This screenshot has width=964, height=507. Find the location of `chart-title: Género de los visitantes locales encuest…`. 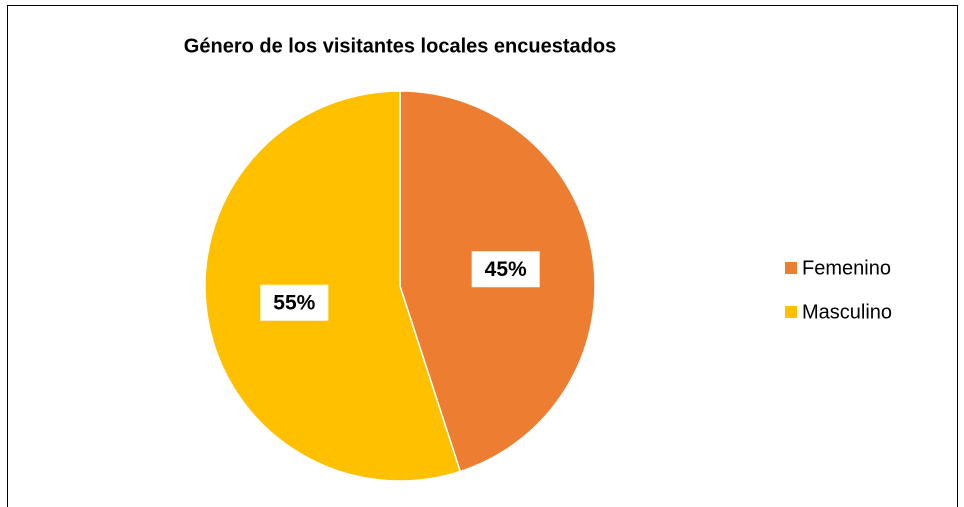

chart-title: Género de los visitantes locales encuest… is located at coordinates (400, 46).